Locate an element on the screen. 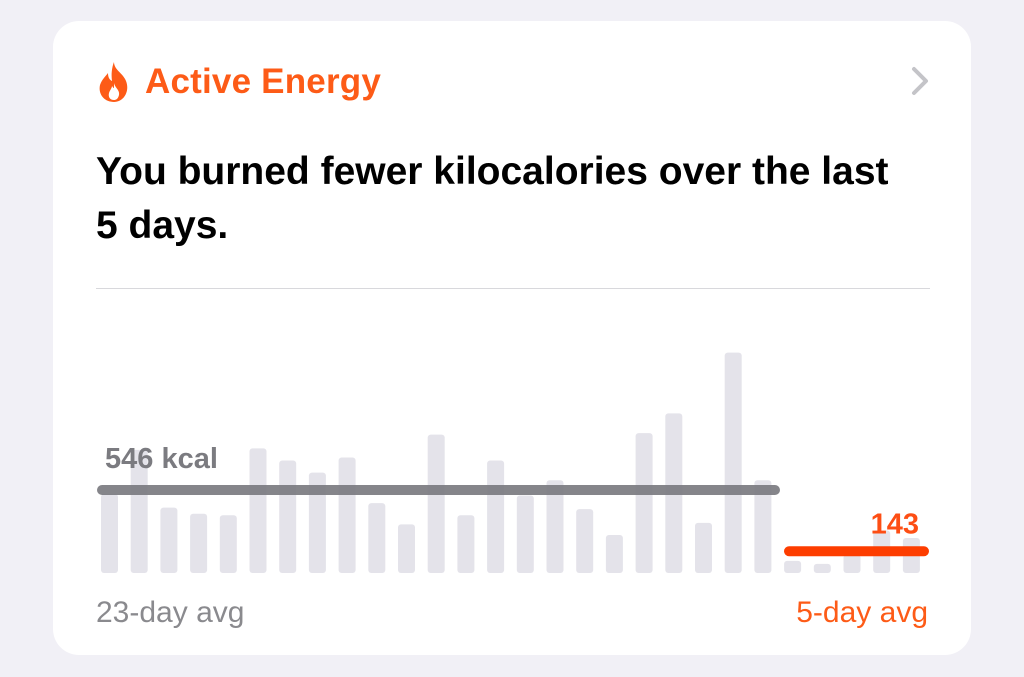 This screenshot has height=677, width=1024. long-average-caption: 23-day avg is located at coordinates (170, 612).